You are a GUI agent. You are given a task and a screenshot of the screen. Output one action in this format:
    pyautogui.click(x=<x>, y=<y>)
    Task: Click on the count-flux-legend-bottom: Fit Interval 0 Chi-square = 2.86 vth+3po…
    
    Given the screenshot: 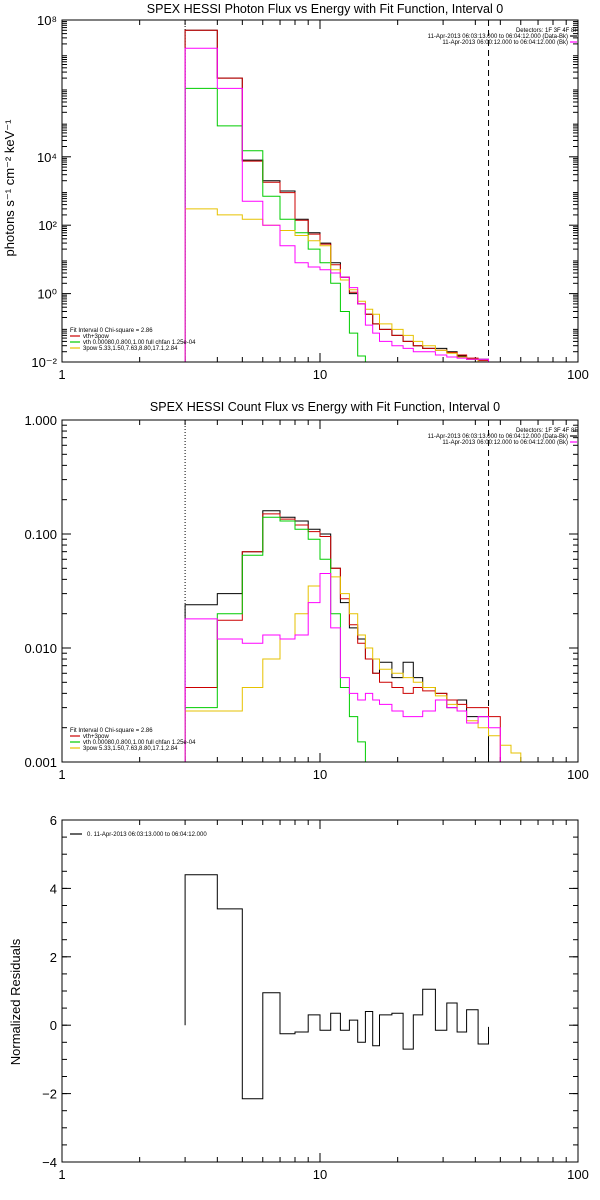 What is the action you would take?
    pyautogui.click(x=133, y=740)
    